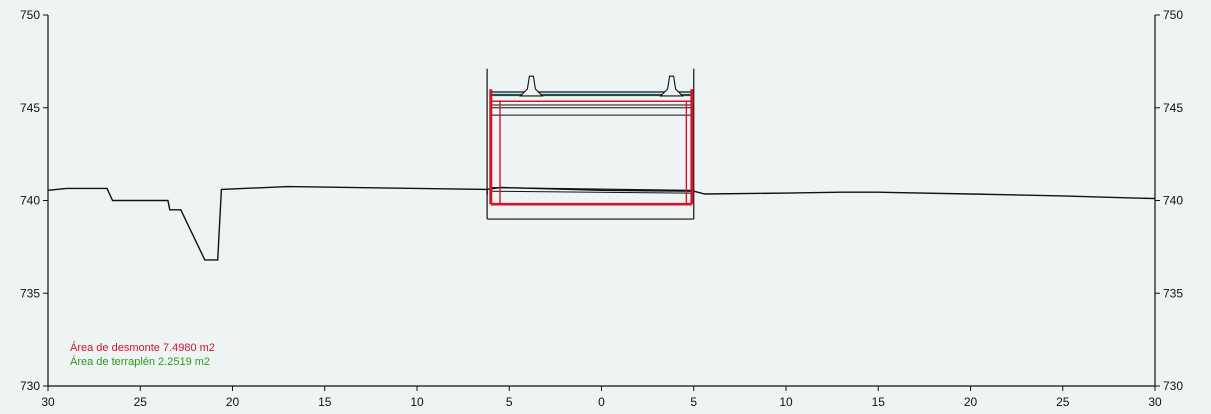 The width and height of the screenshot is (1211, 414). Describe the element at coordinates (1173, 108) in the screenshot. I see `y-tick-label-right: 745` at that location.